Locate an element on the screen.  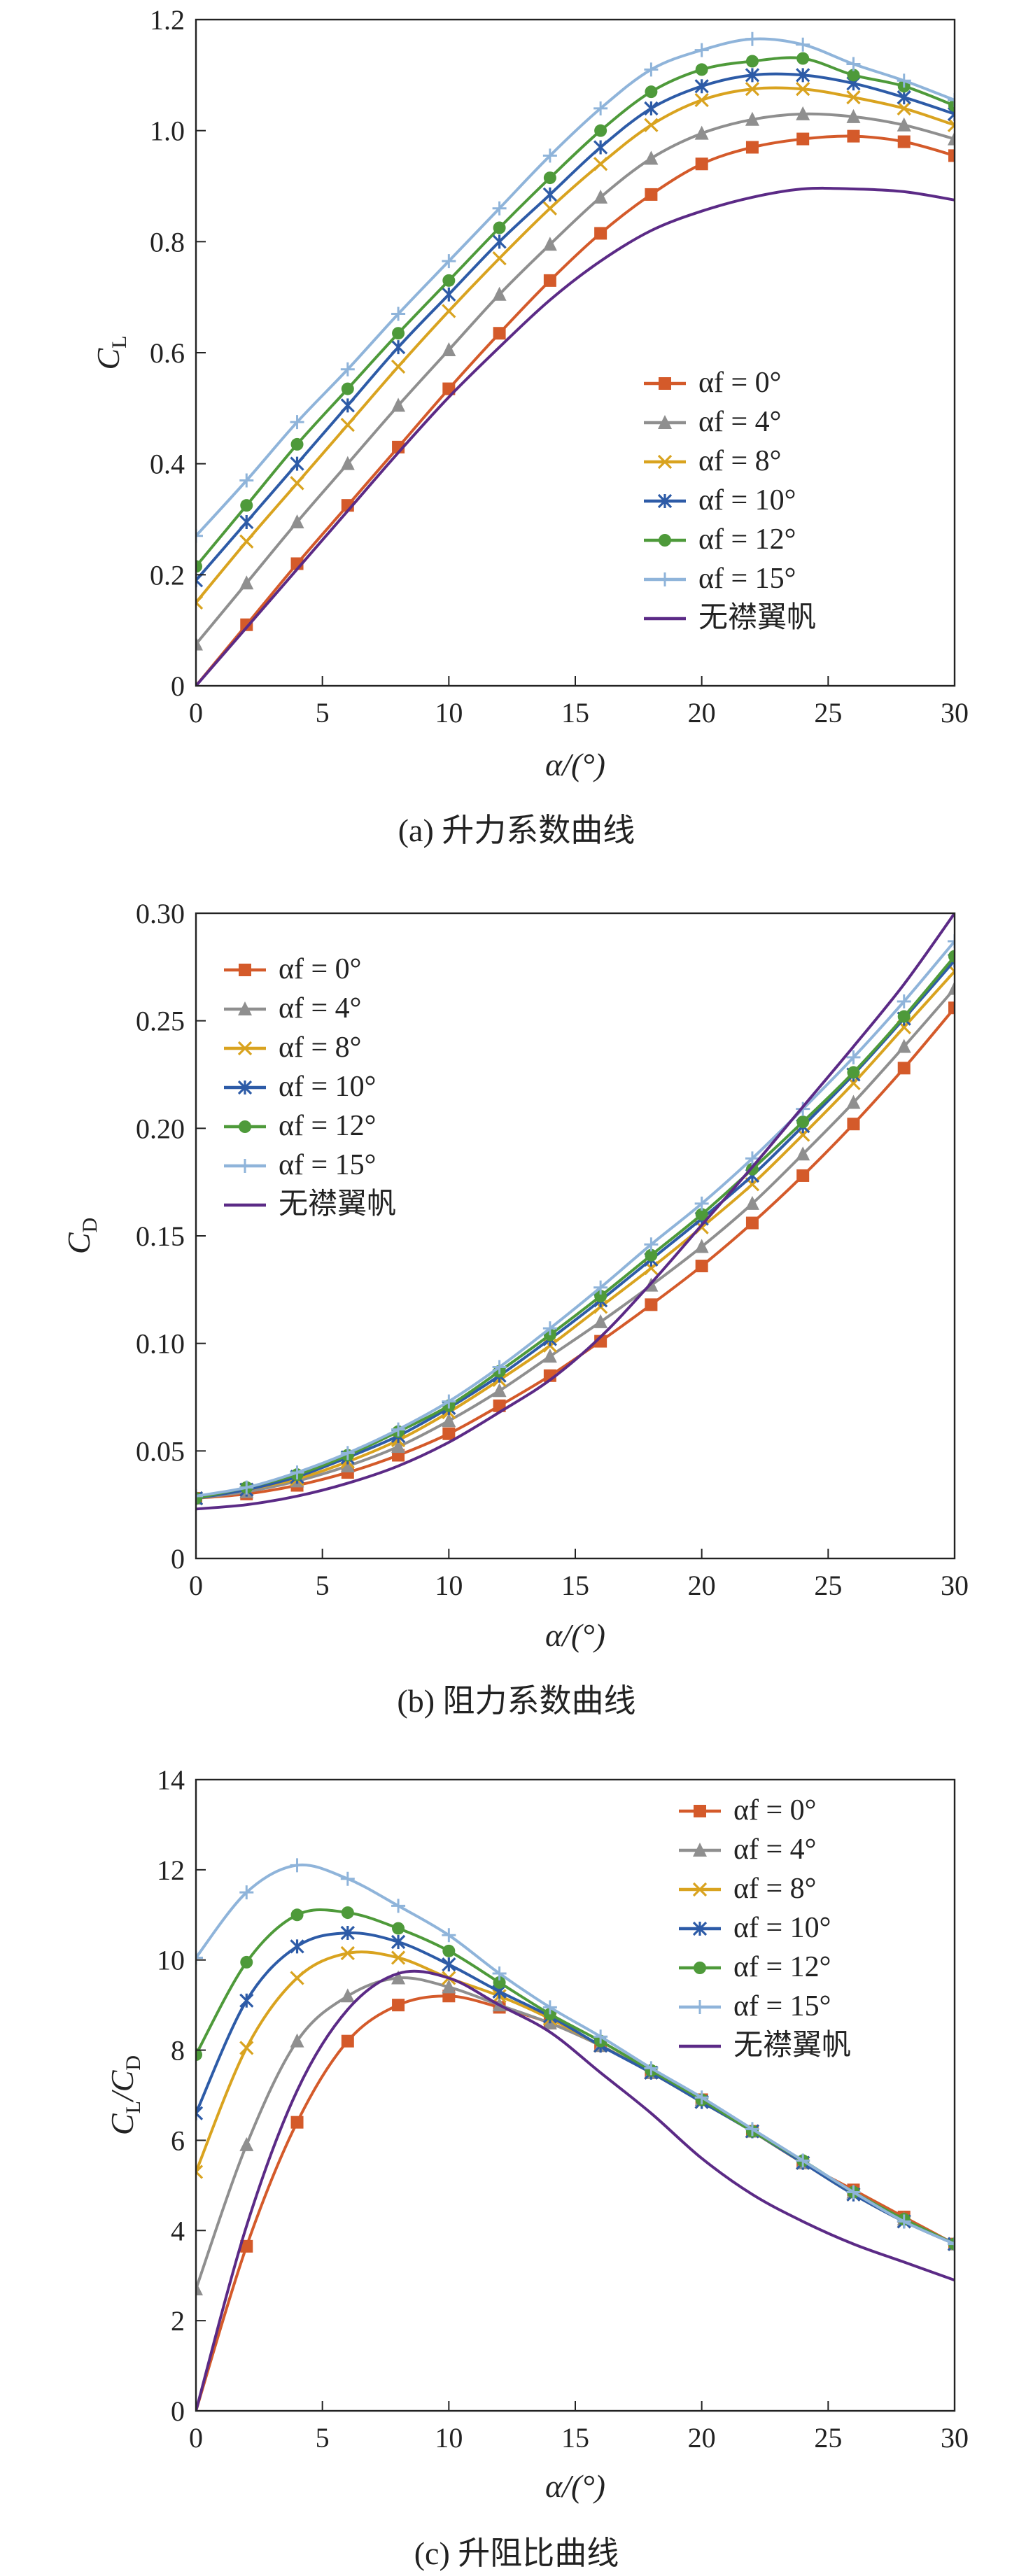
y-axis-title: CL is located at coordinates (111, 352).